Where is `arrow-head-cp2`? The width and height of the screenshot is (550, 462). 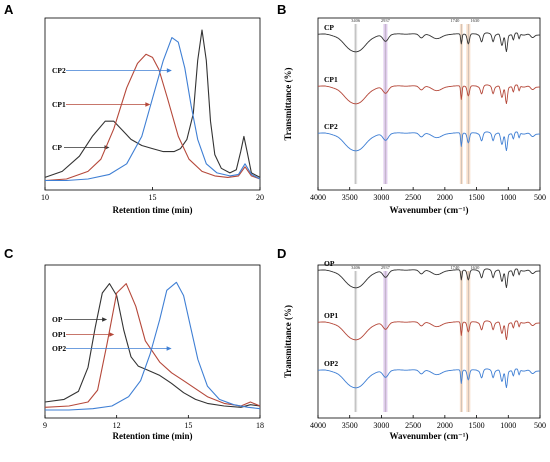 arrow-head-cp2 is located at coordinates (169, 70).